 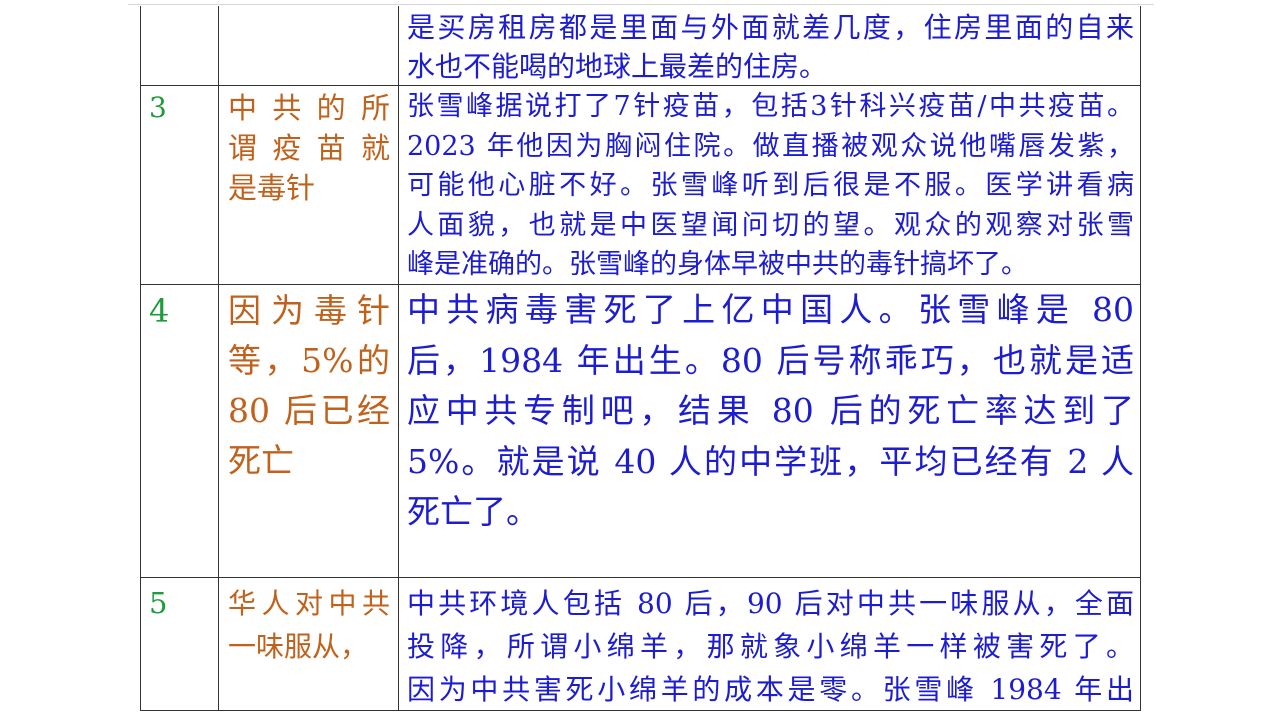 What do you see at coordinates (770, 360) in the screenshot?
I see `content-line: 后，1984 年出生。80 后号称乖巧，也就是适` at bounding box center [770, 360].